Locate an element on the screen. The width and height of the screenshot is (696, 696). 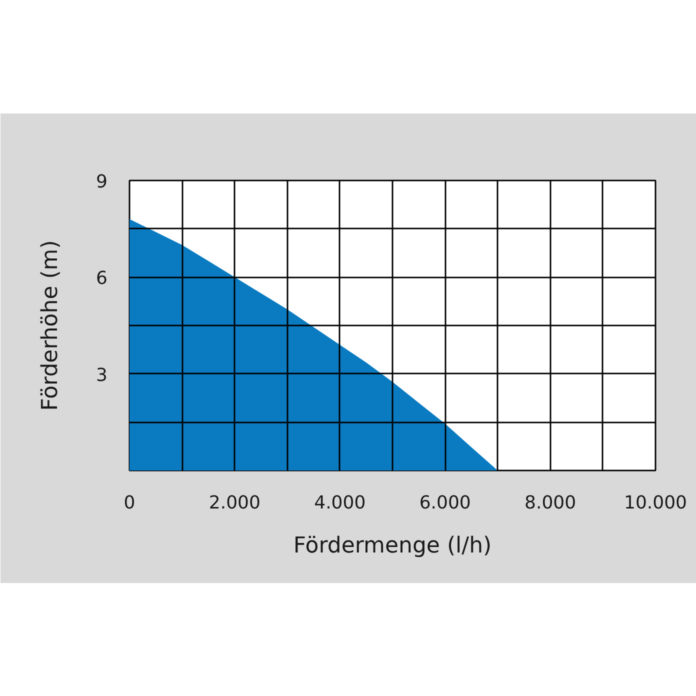
x-tick-label: 4.000 is located at coordinates (340, 503).